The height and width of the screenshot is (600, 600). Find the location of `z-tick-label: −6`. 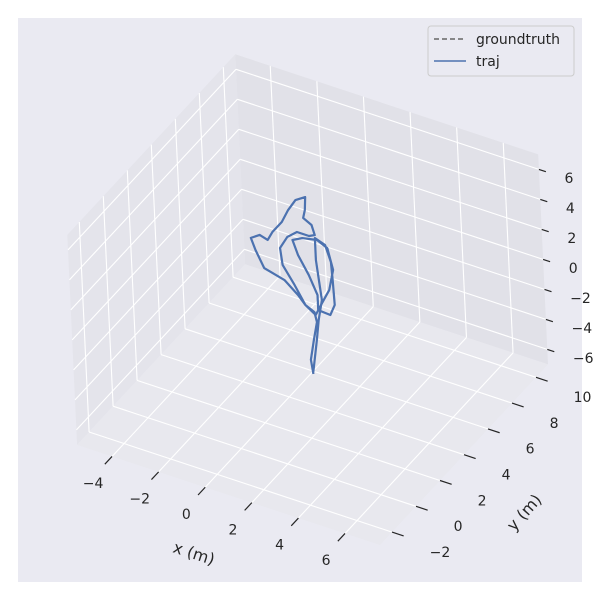

z-tick-label: −6 is located at coordinates (583, 359).